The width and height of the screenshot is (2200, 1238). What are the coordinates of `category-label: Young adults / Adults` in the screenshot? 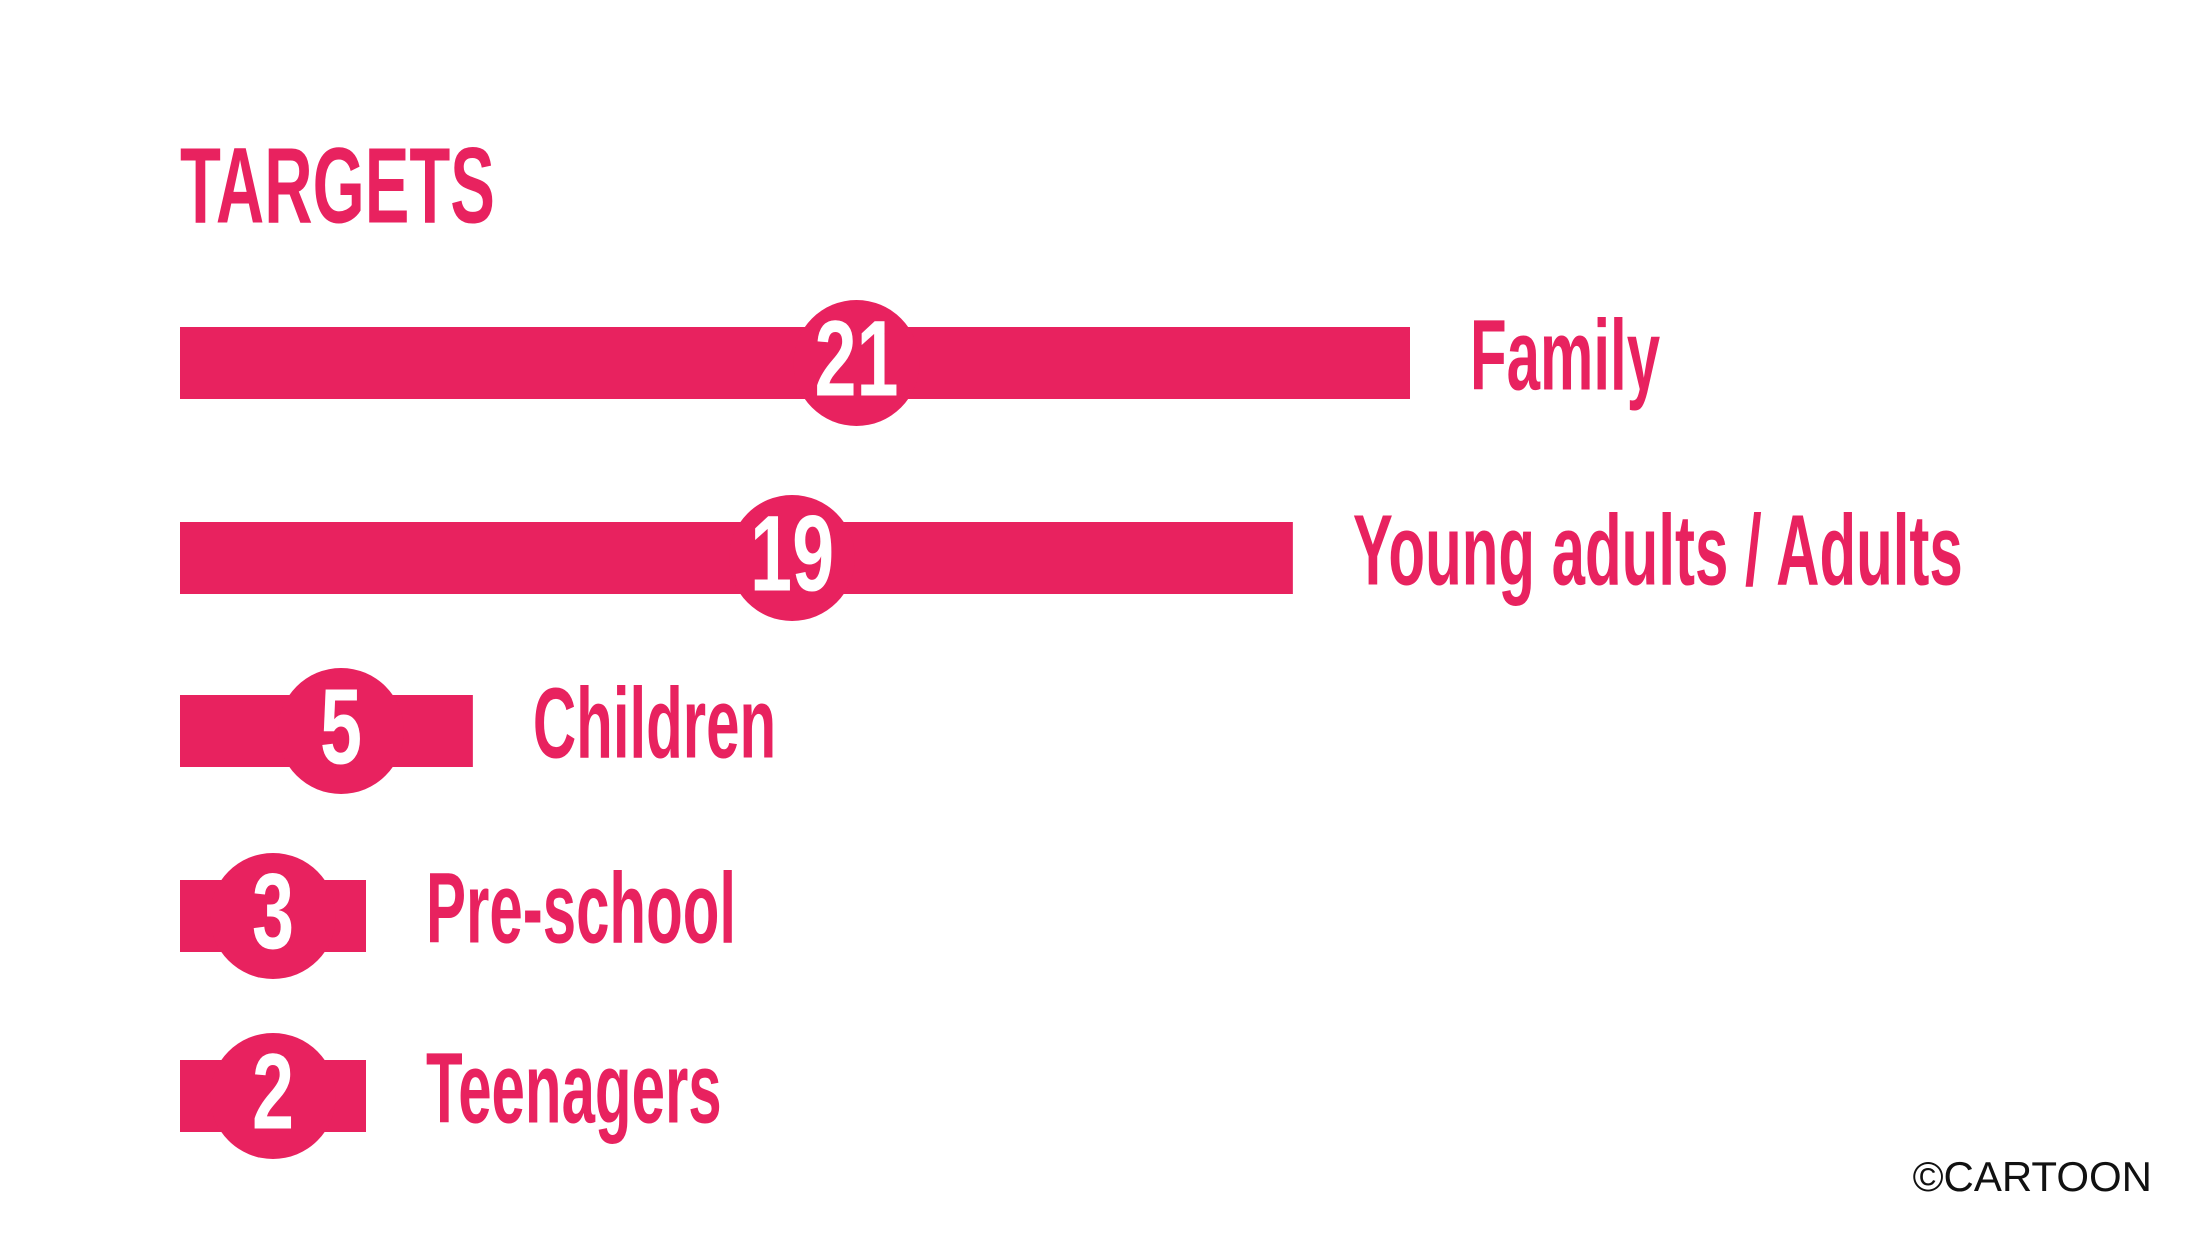 It's located at (1658, 551).